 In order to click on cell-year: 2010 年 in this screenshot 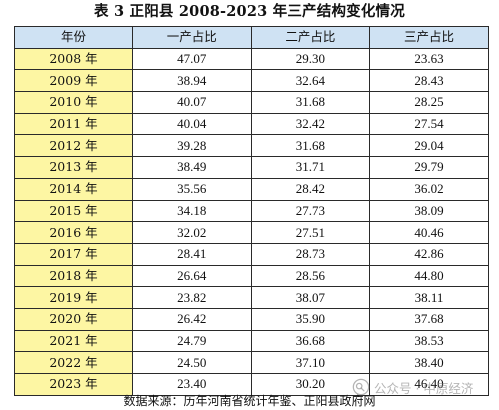, I will do `click(73, 102)`.